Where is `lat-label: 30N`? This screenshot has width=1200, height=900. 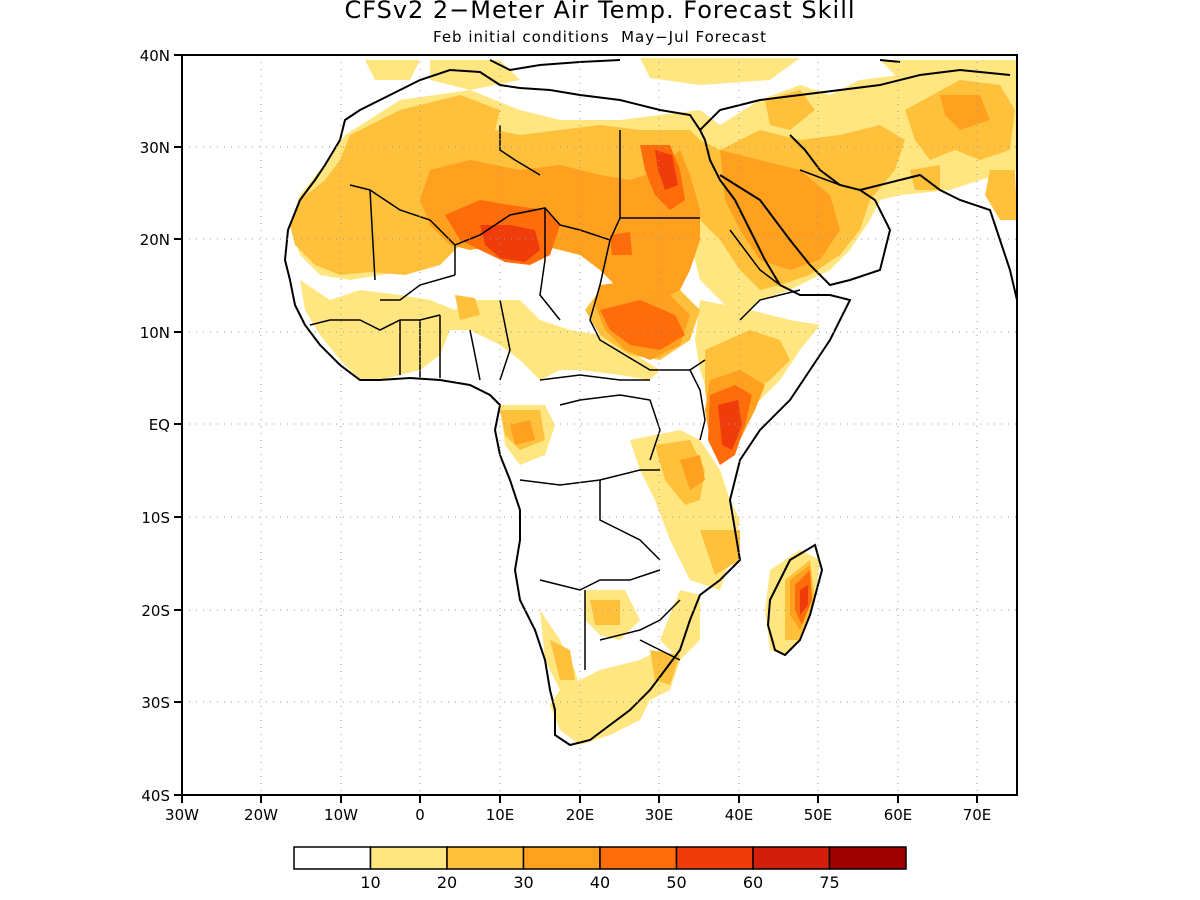 lat-label: 30N is located at coordinates (155, 148).